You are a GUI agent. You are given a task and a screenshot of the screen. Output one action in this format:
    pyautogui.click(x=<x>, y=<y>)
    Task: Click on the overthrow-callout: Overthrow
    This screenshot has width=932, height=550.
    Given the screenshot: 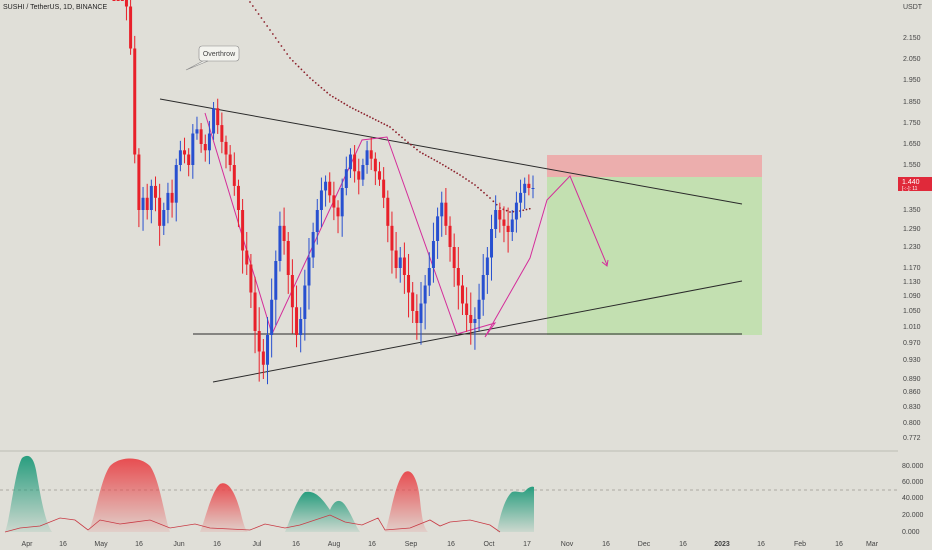 What is the action you would take?
    pyautogui.click(x=212, y=58)
    